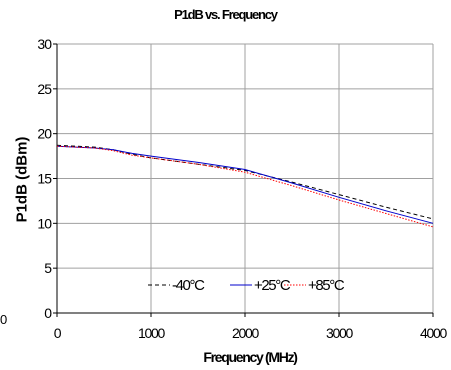 This screenshot has height=370, width=451. Describe the element at coordinates (151, 333) in the screenshot. I see `x-tick-label: 1000` at that location.